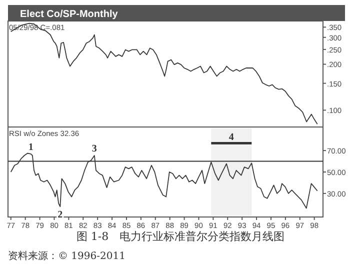  Describe the element at coordinates (67, 256) in the screenshot. I see `text: 资料来源：© 1996-2011` at that location.